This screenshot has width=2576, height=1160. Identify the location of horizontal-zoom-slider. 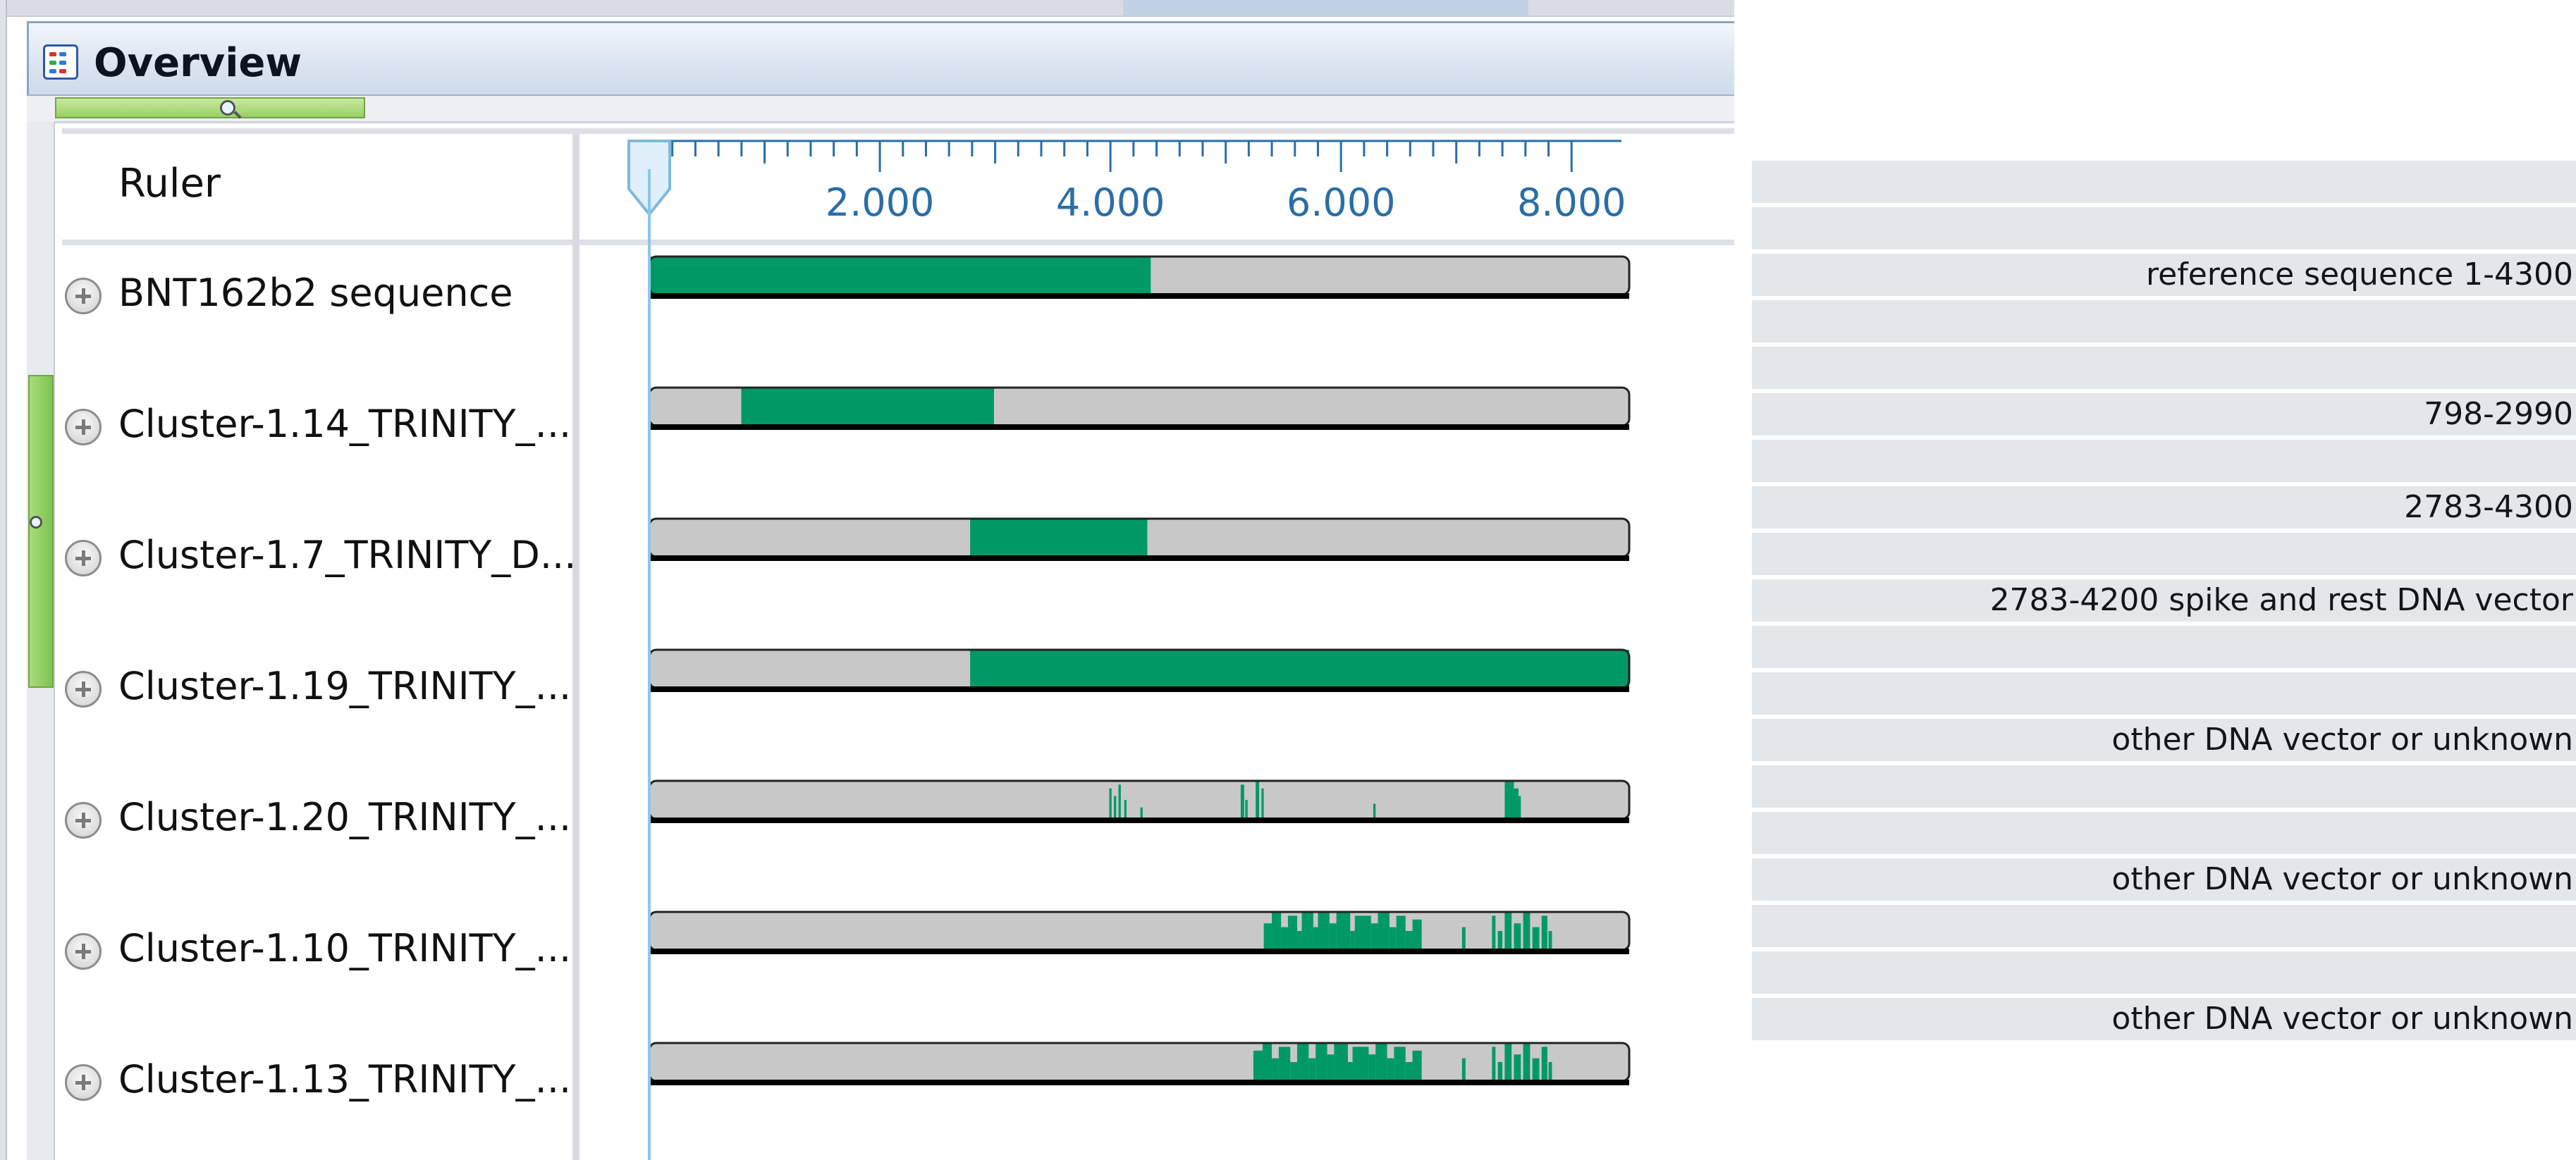
(210, 107).